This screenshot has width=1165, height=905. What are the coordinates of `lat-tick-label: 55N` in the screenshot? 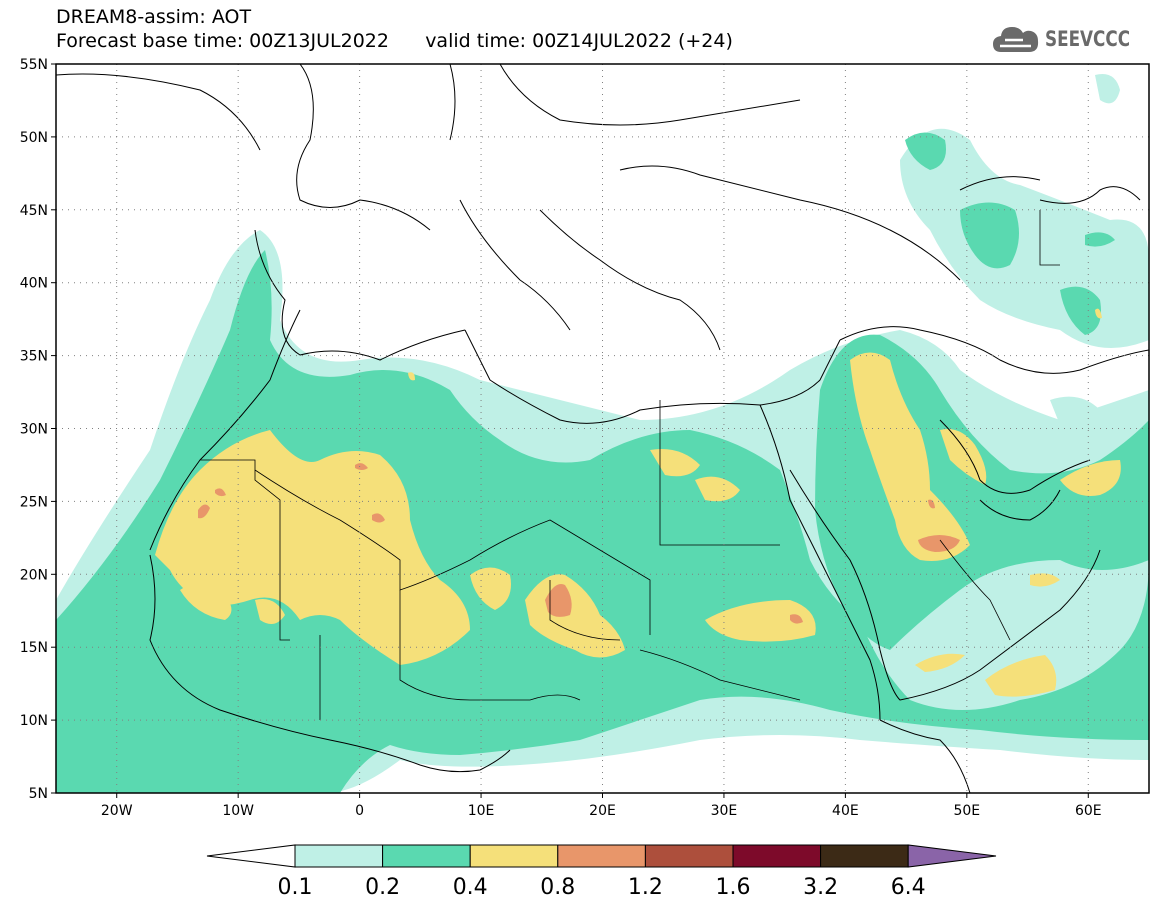 It's located at (34, 65).